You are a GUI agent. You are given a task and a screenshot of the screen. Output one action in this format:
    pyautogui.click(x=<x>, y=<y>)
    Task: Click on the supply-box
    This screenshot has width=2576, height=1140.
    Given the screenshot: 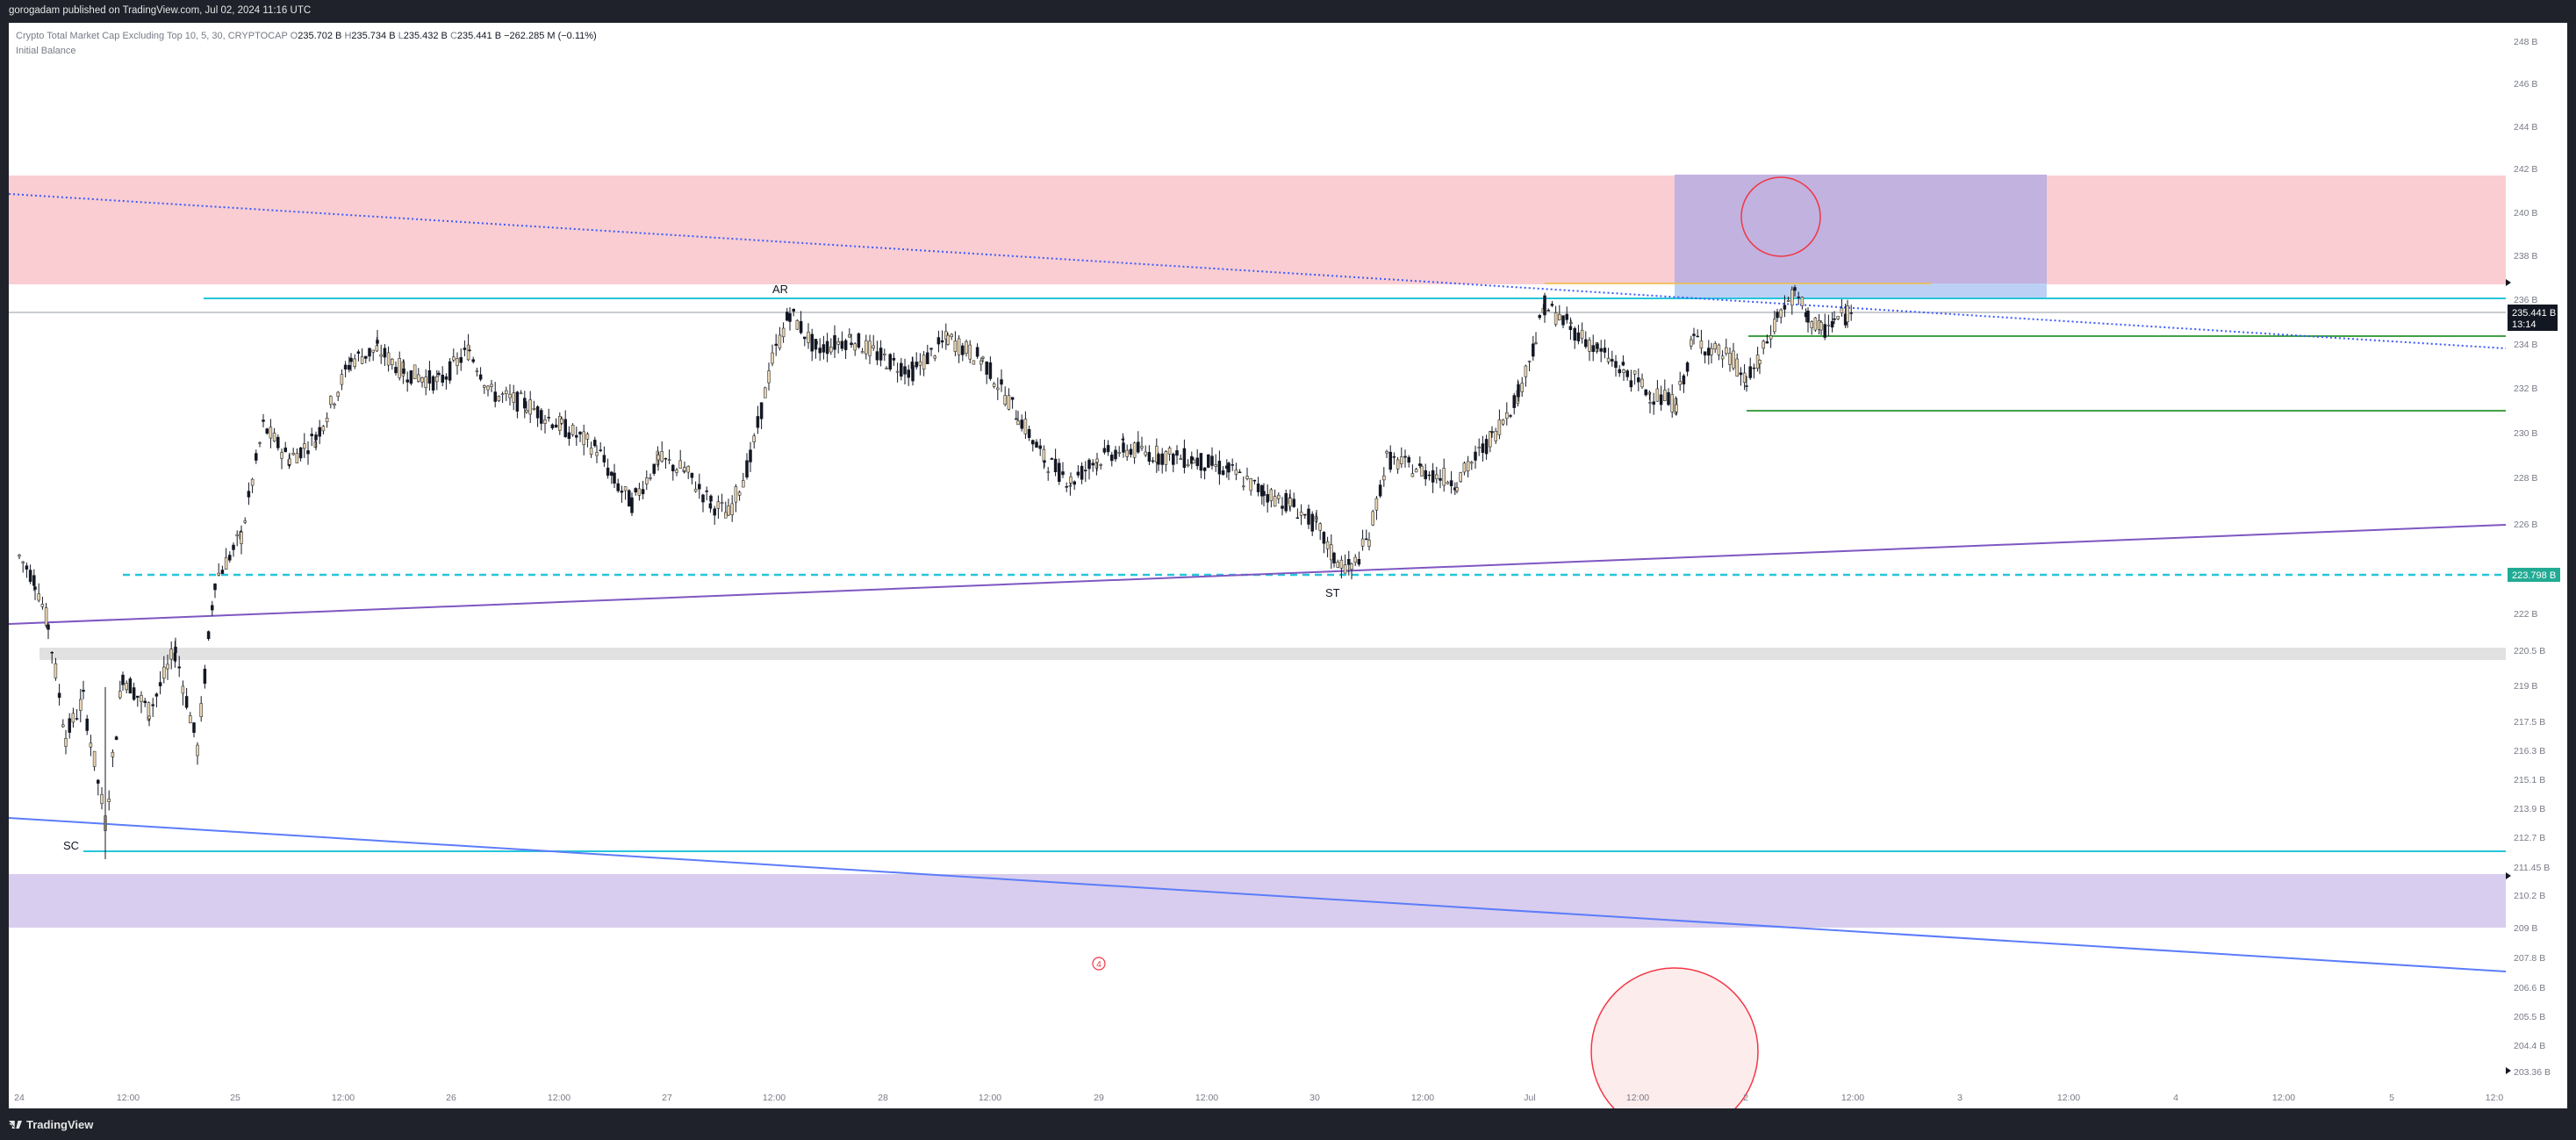 What is the action you would take?
    pyautogui.click(x=1861, y=229)
    